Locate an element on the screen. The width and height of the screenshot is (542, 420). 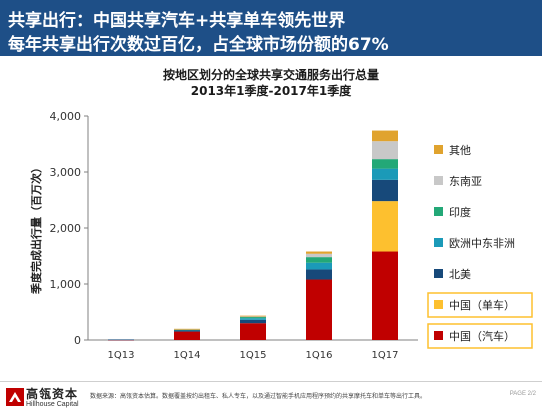
chart-subtitle: 2013年1季度-2017年1季度 is located at coordinates (271, 91).